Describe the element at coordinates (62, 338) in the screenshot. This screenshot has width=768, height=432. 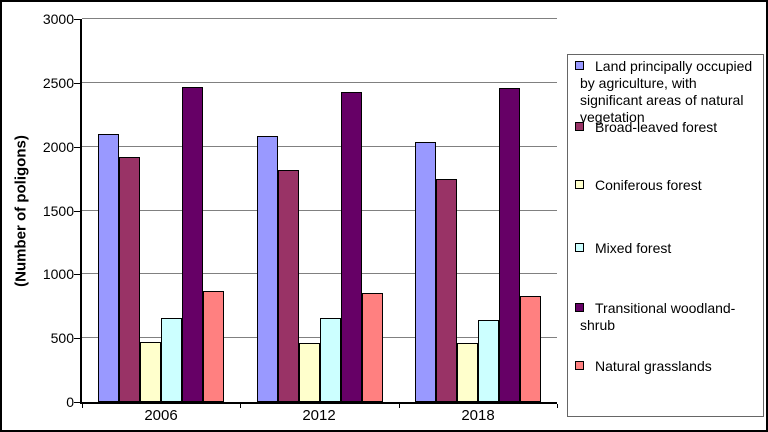
I see `y-tick-label: 500` at that location.